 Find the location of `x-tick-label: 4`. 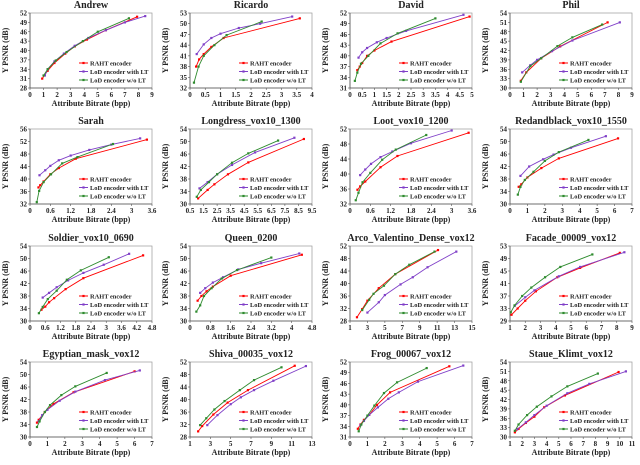

x-tick-label: 4 is located at coordinates (448, 95).